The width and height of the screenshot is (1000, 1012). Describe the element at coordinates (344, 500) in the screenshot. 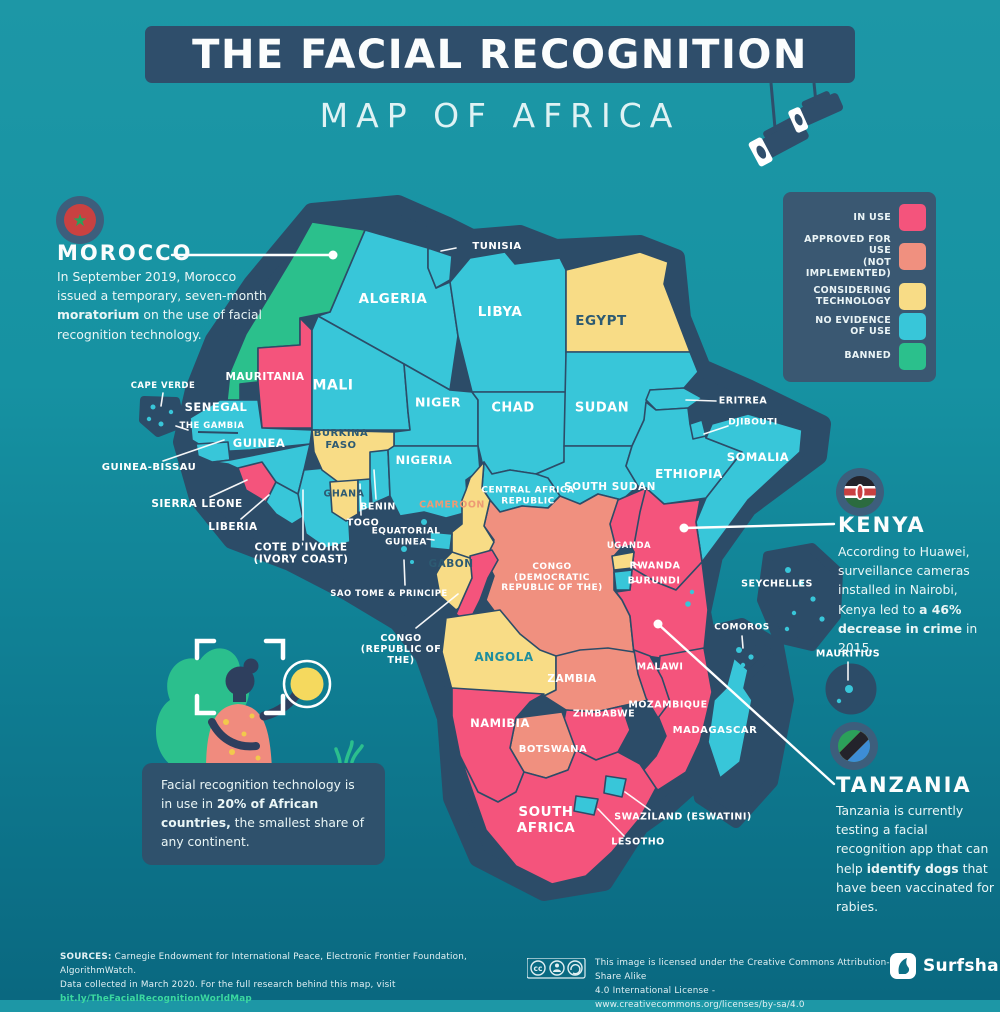

I see `country-ghana` at that location.